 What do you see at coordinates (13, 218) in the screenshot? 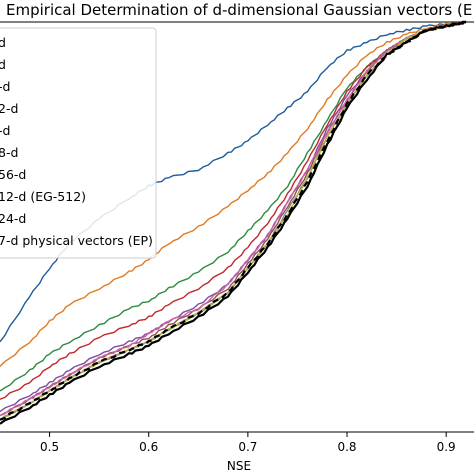
I see `legend-label: 24-d` at bounding box center [13, 218].